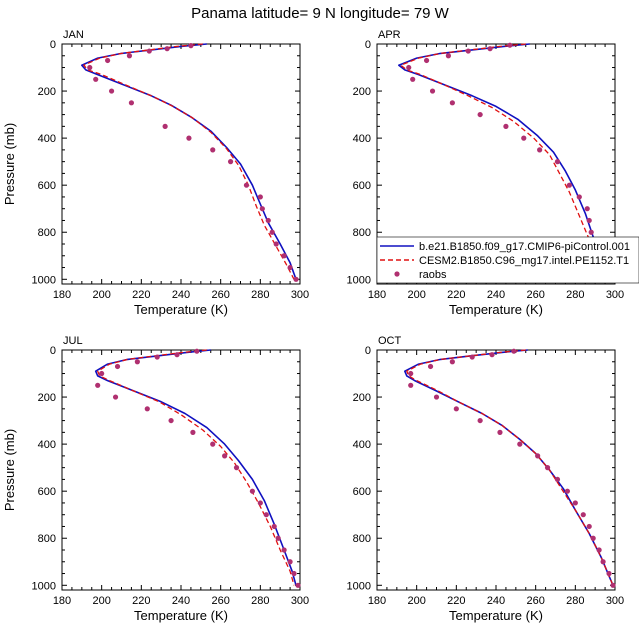 This screenshot has height=639, width=639. I want to click on series-line-cmip6, so click(195, 467).